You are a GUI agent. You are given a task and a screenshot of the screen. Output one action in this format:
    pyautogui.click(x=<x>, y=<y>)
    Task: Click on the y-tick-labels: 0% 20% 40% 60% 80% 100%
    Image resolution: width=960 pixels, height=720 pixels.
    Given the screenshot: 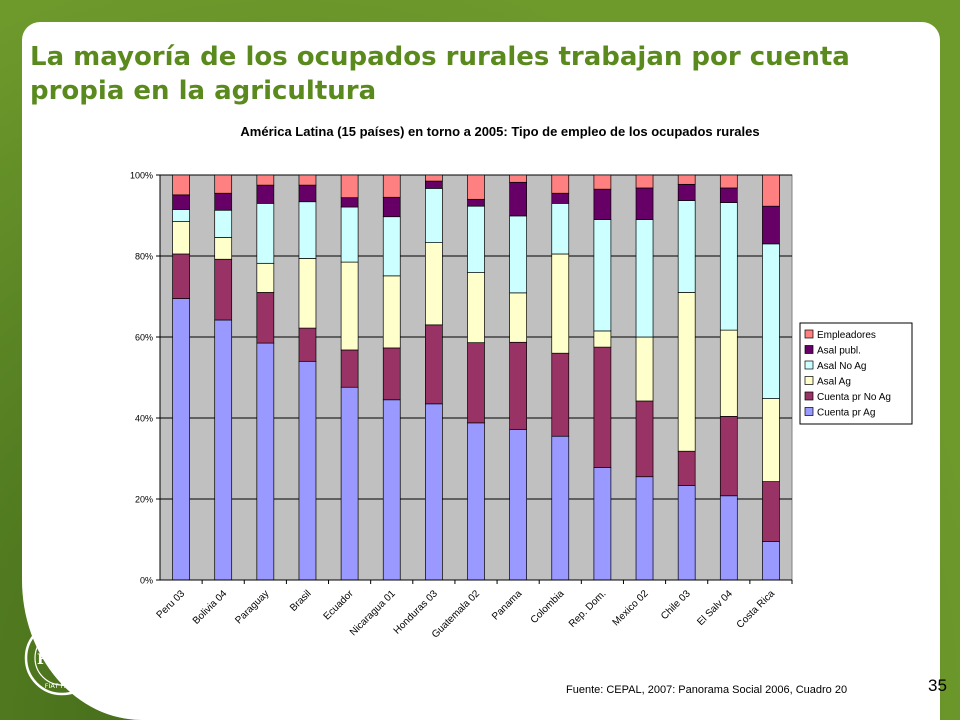 What is the action you would take?
    pyautogui.click(x=141, y=378)
    